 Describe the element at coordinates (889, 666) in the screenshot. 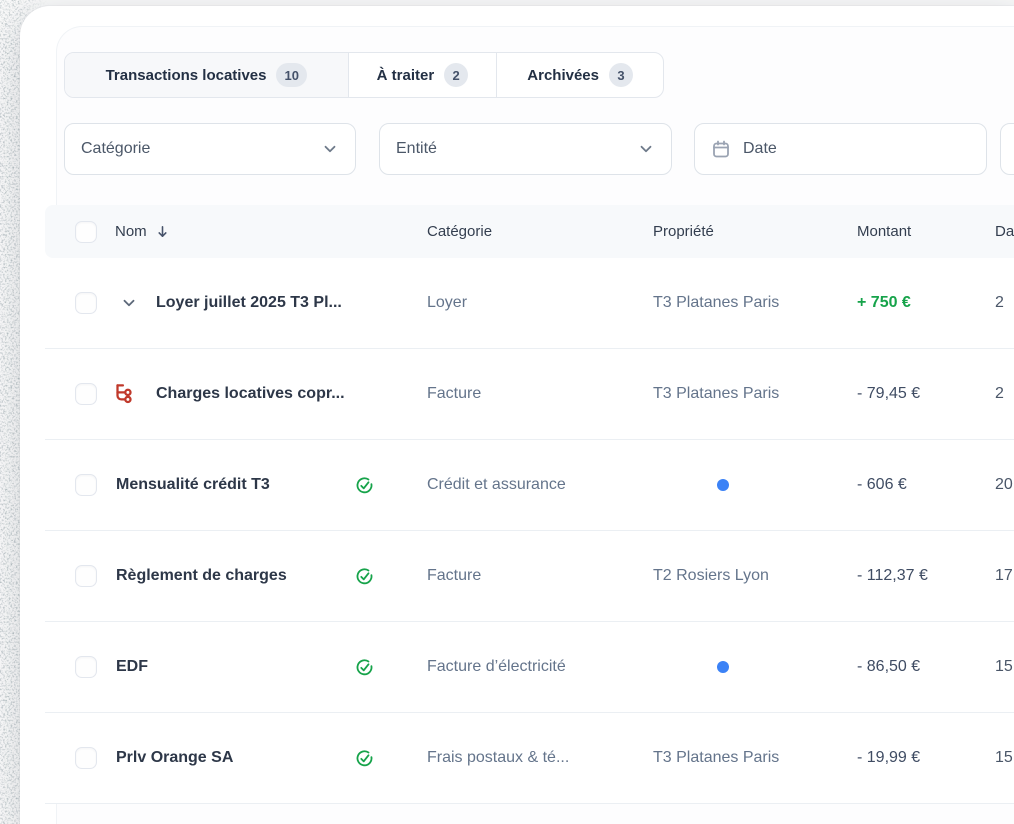

I see `transaction-amount: - 86,50 €` at that location.